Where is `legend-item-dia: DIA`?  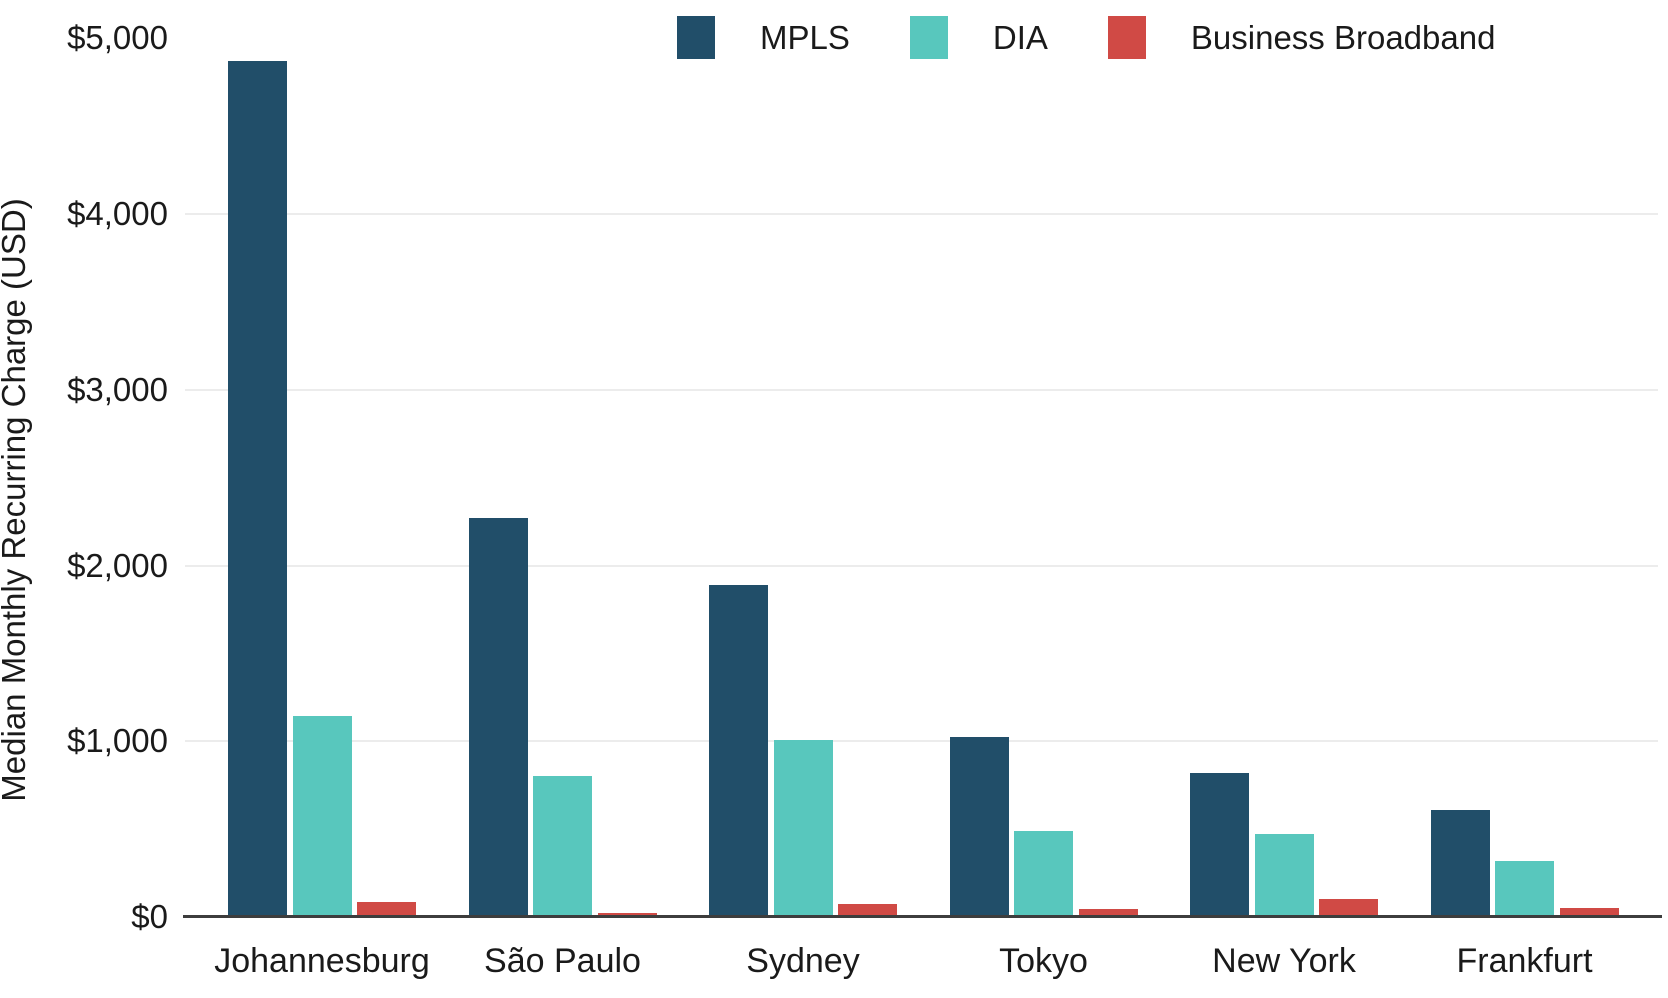
legend-item-dia: DIA is located at coordinates (978, 37).